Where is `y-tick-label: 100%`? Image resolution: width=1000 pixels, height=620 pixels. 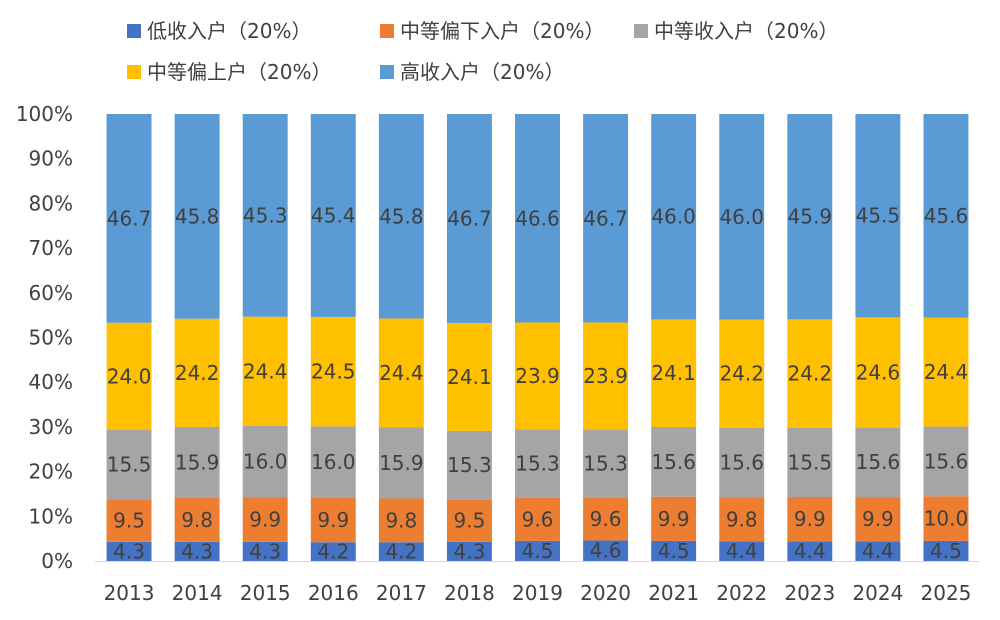
y-tick-label: 100% is located at coordinates (44, 114).